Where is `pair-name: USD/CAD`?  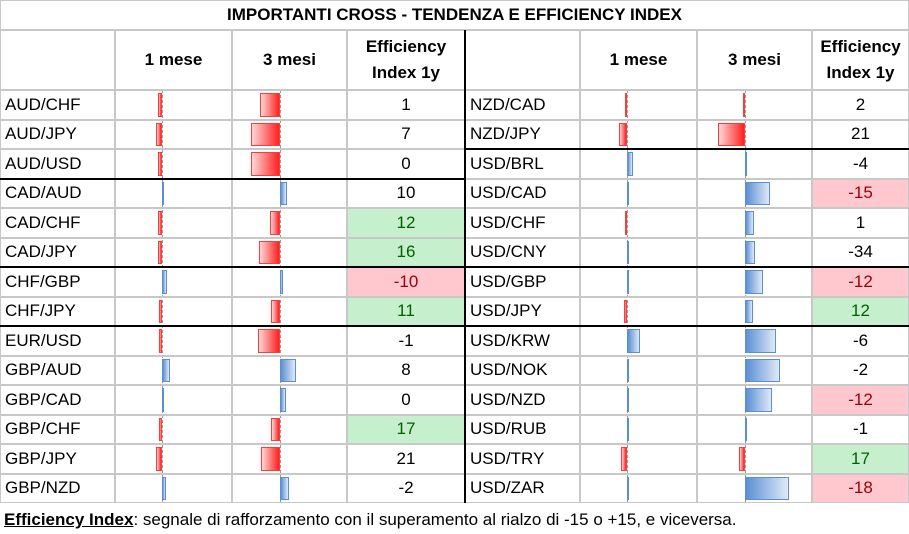 pair-name: USD/CAD is located at coordinates (522, 193).